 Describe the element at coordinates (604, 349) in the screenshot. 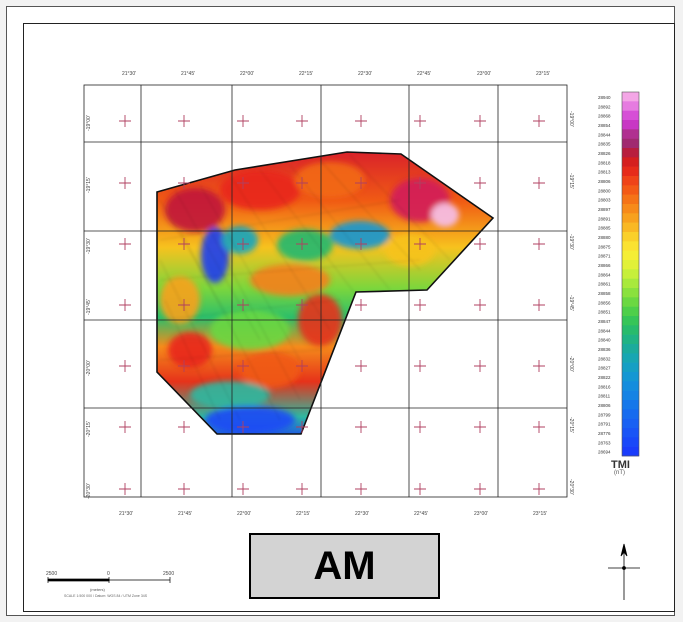

I see `colorbar-value-label: 28836` at that location.